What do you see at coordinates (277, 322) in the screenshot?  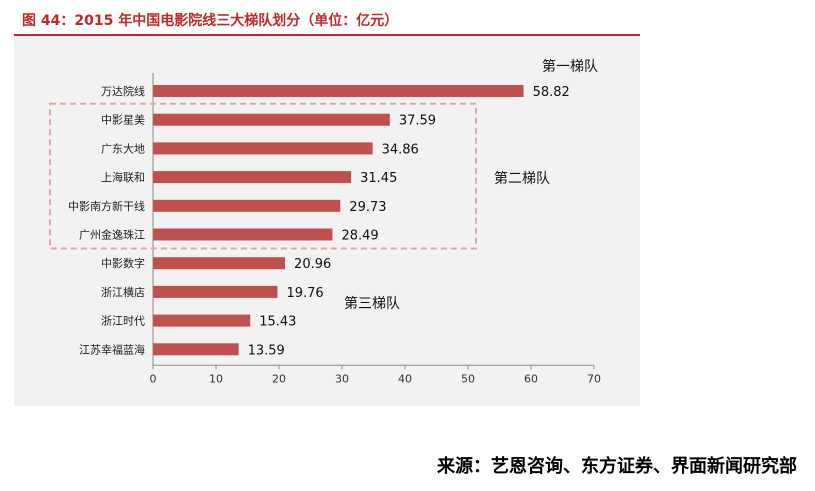 I see `data-label: 15.43` at bounding box center [277, 322].